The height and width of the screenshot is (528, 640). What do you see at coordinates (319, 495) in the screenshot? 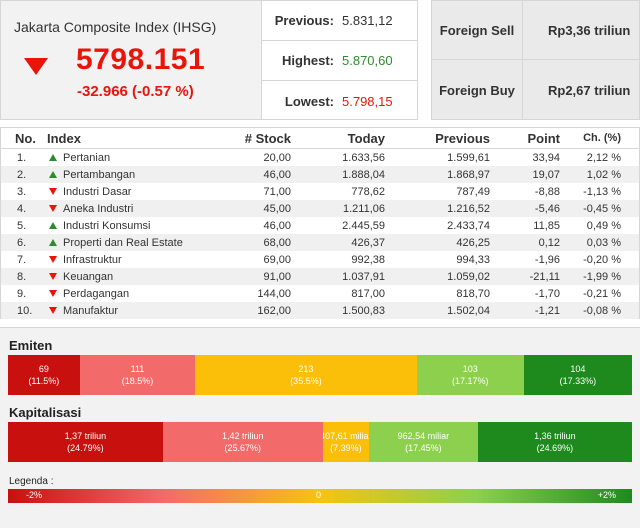
I see `legend-mid: 0` at bounding box center [319, 495].